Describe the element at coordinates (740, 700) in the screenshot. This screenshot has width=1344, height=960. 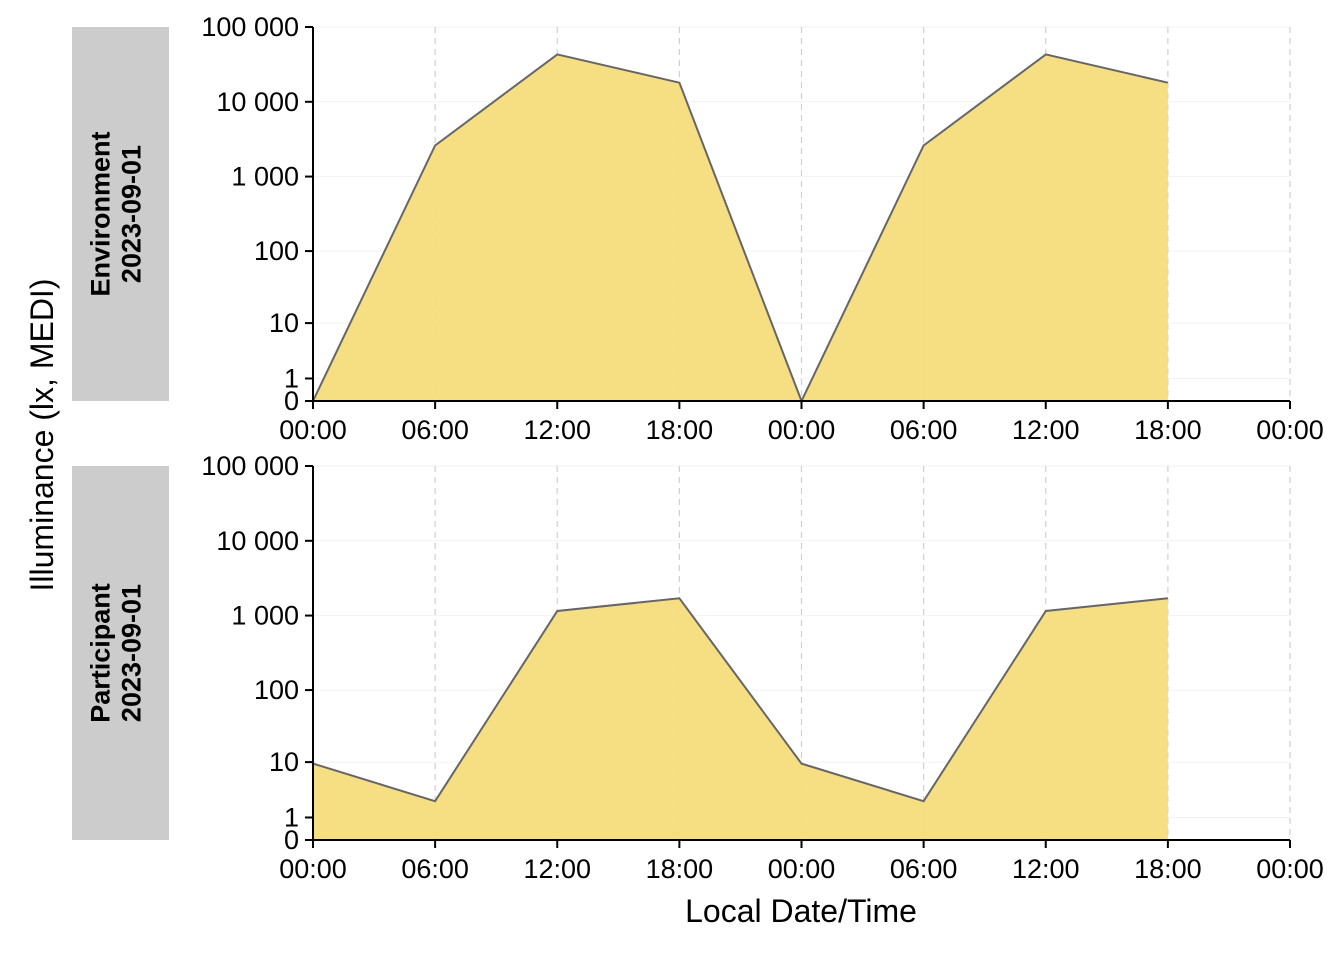
I see `illuminance-line` at that location.